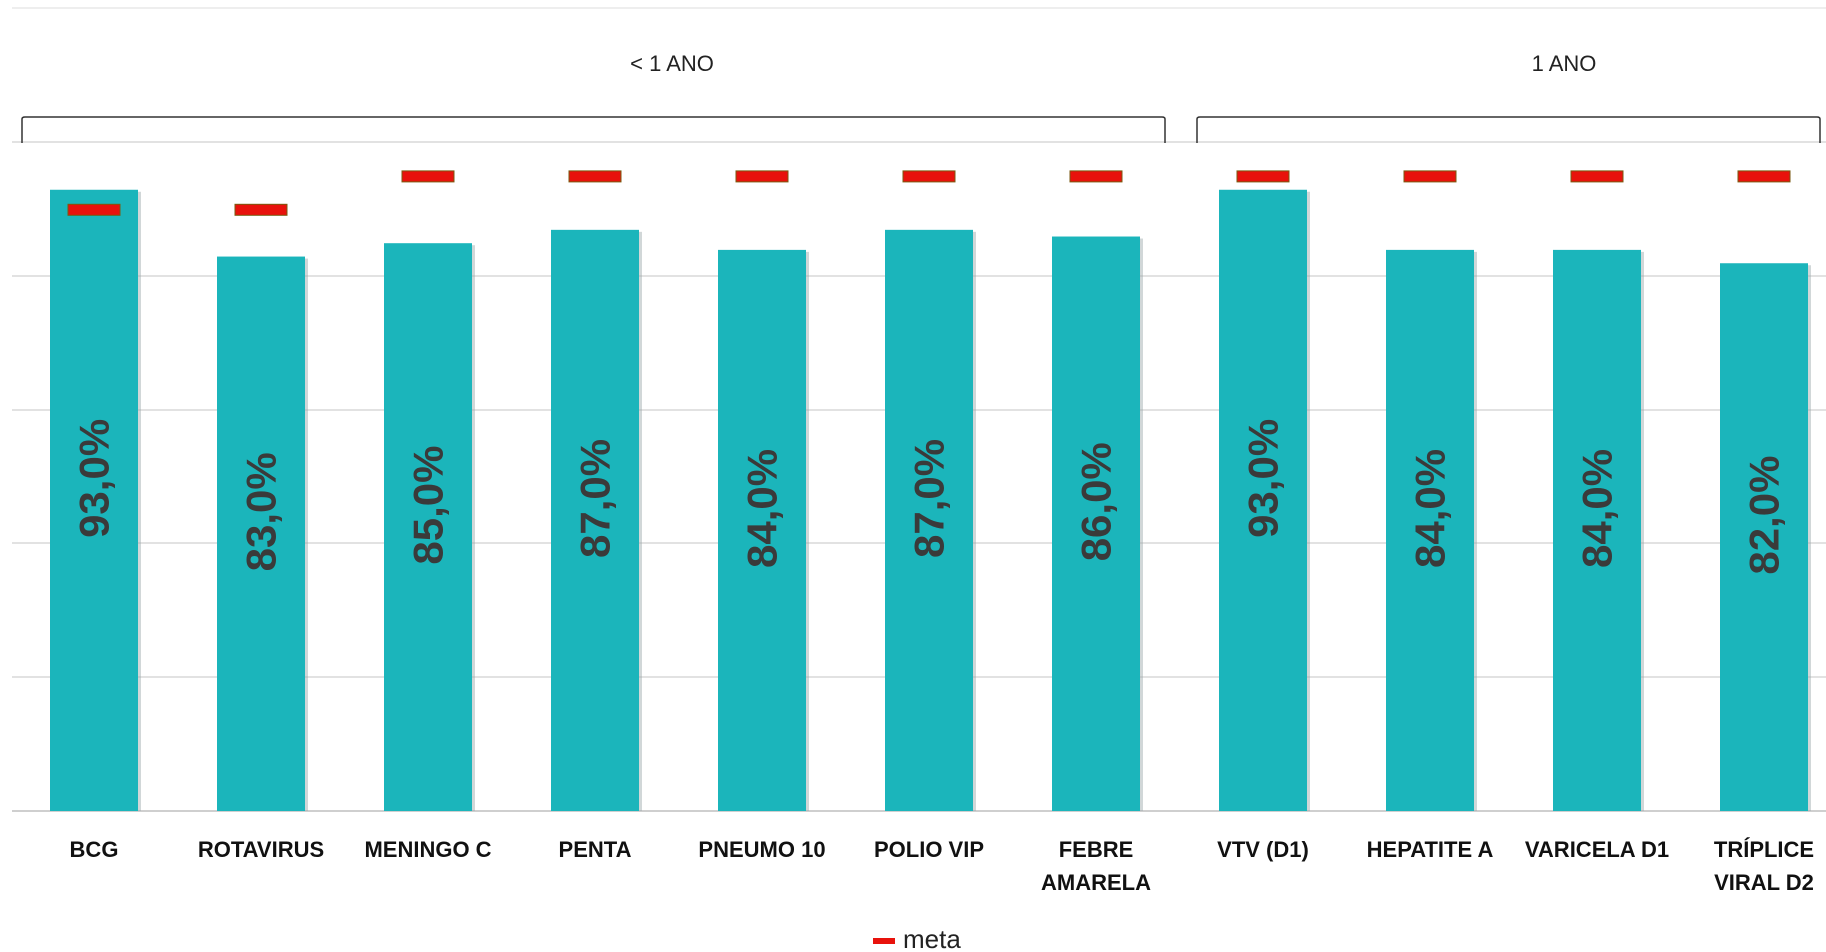  Describe the element at coordinates (921, 97) in the screenshot. I see `category-groups: < 1 ANO 1 ANO` at that location.